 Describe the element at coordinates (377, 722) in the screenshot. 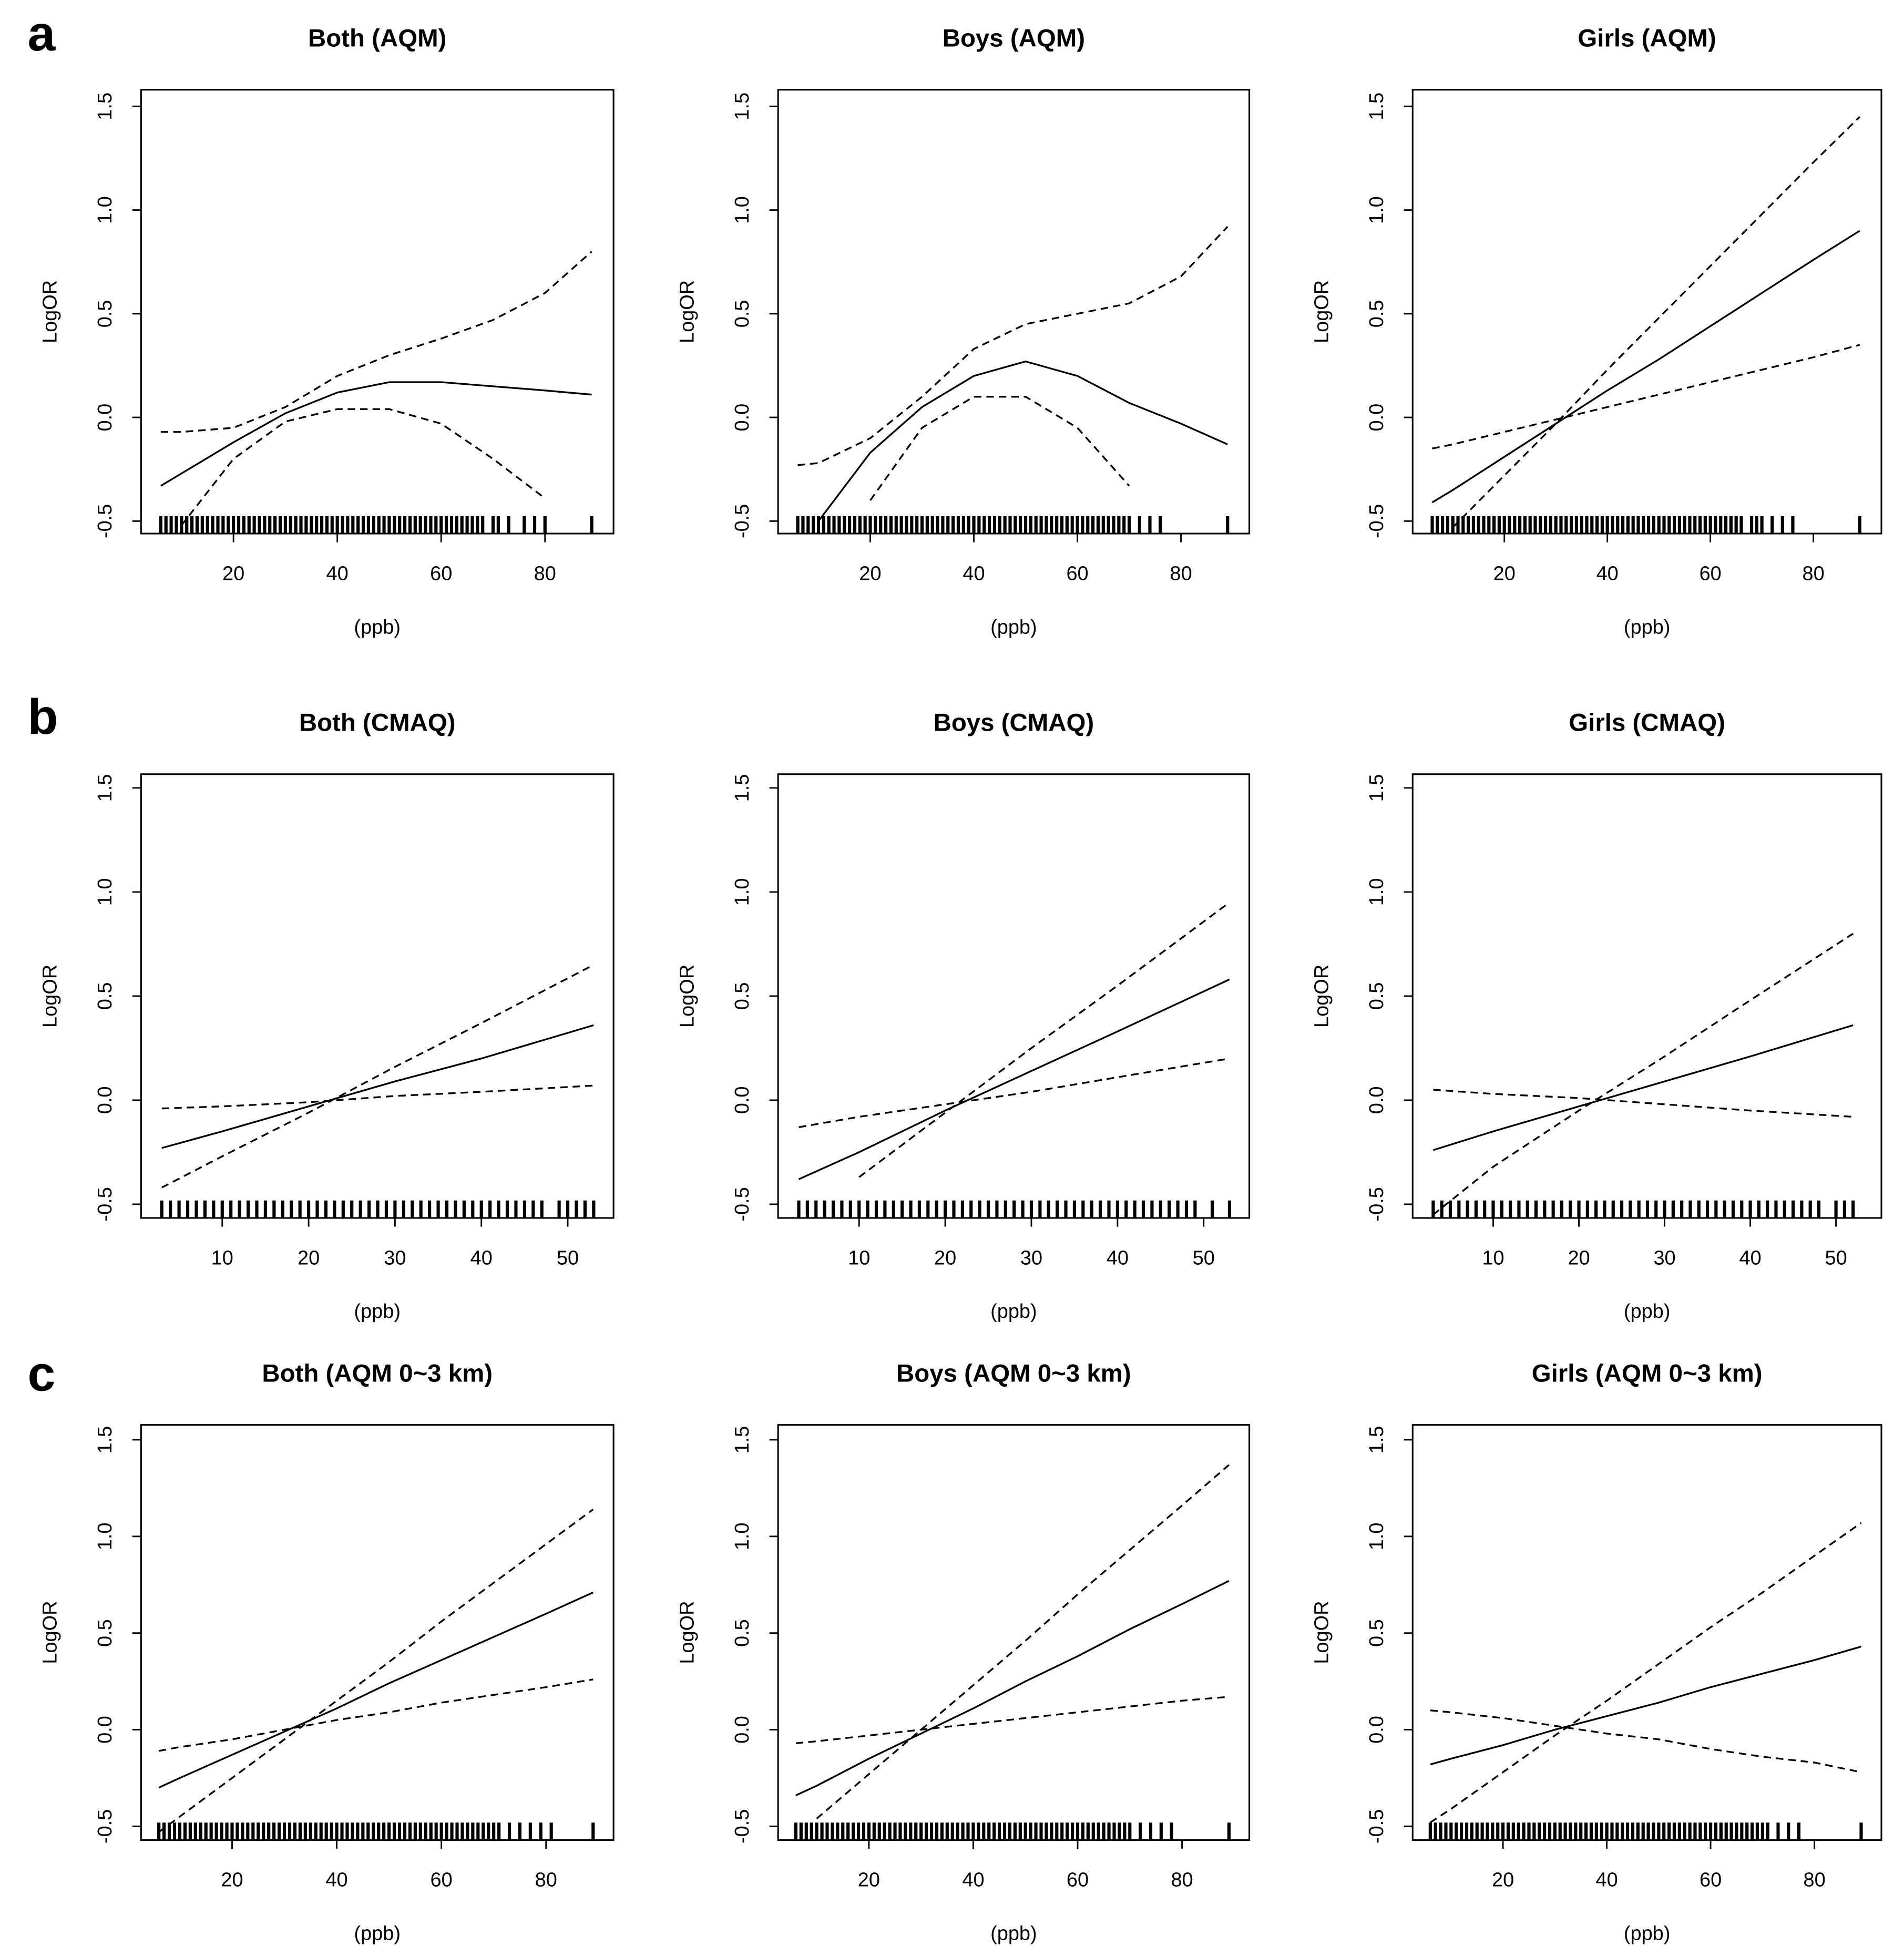

I see `chart-title: Both (CMAQ)` at that location.